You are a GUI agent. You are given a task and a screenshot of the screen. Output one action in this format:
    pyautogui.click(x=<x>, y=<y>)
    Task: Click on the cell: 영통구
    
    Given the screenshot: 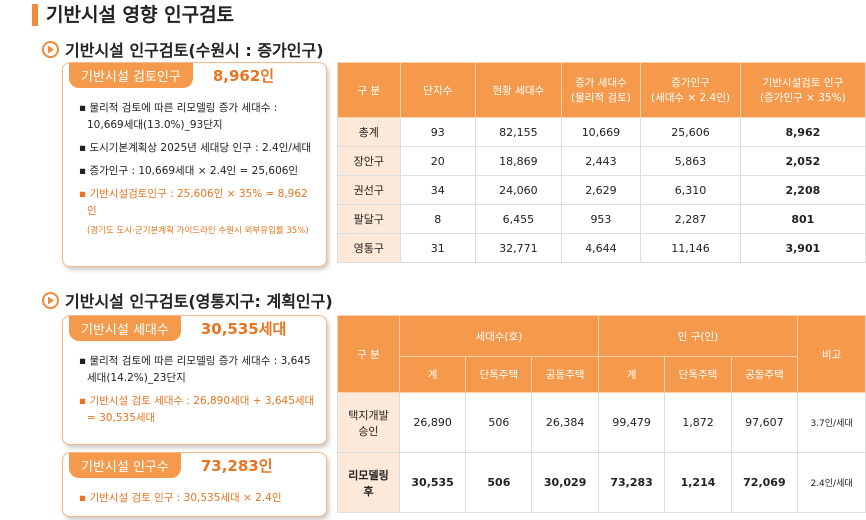 What is the action you would take?
    pyautogui.click(x=369, y=248)
    